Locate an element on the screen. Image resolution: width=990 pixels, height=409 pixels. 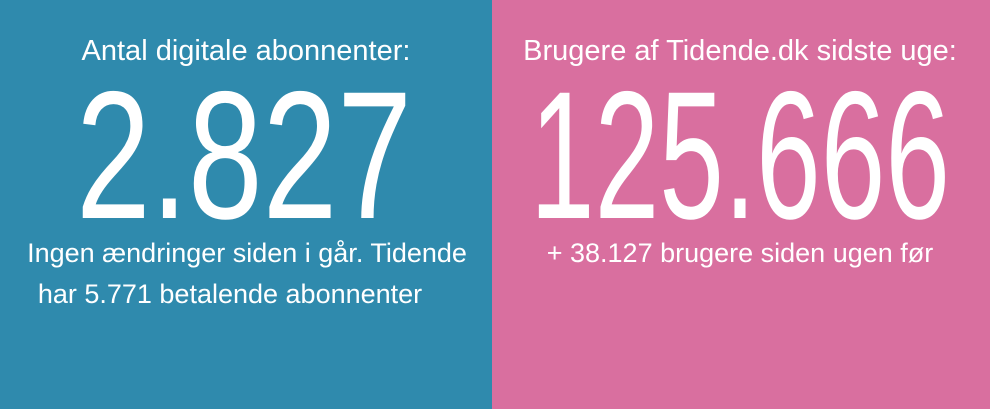
panel-note: + 38.127 brugere siden ugen før is located at coordinates (740, 253).